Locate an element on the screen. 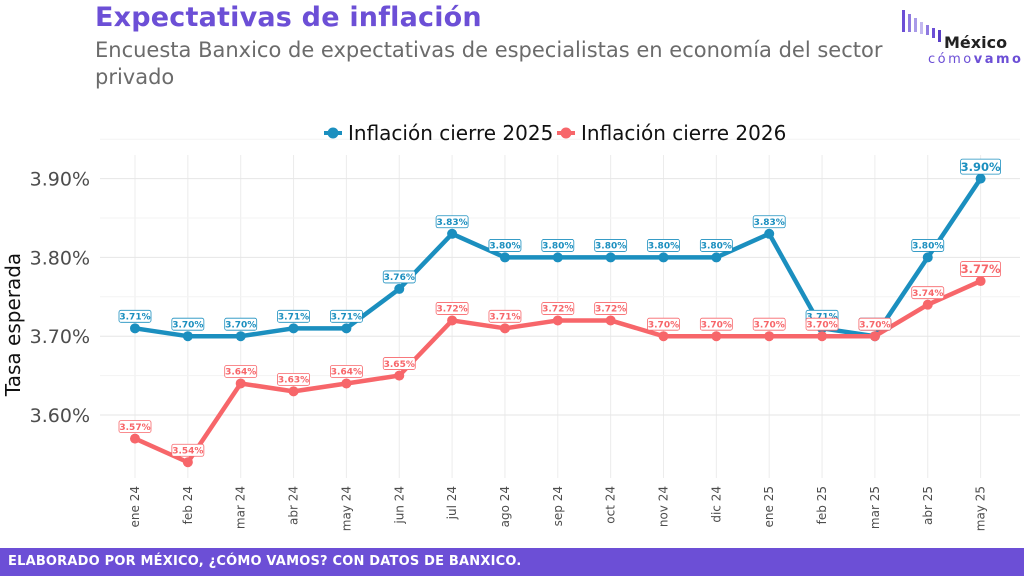  x-tick-label: feb 25 is located at coordinates (822, 505).